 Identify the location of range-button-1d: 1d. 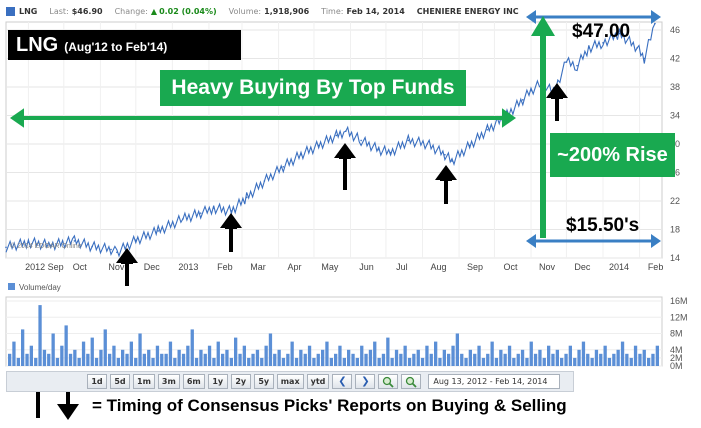
(97, 381).